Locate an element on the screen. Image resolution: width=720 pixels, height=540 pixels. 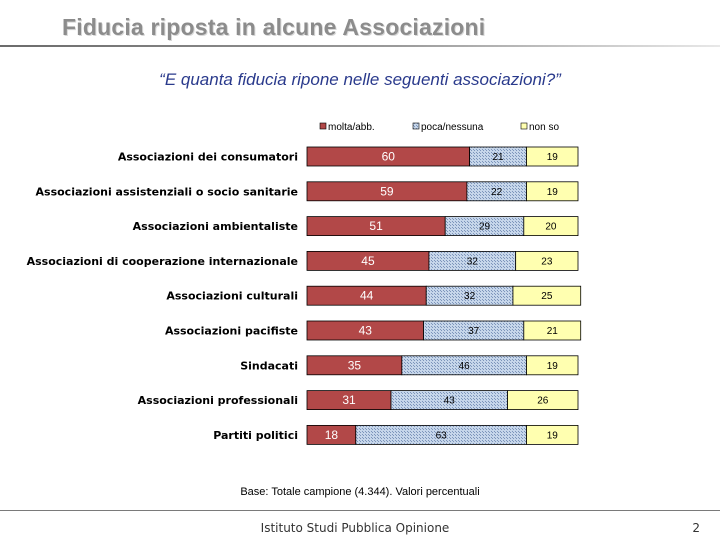
data-label-molta-abb: 35 is located at coordinates (355, 365).